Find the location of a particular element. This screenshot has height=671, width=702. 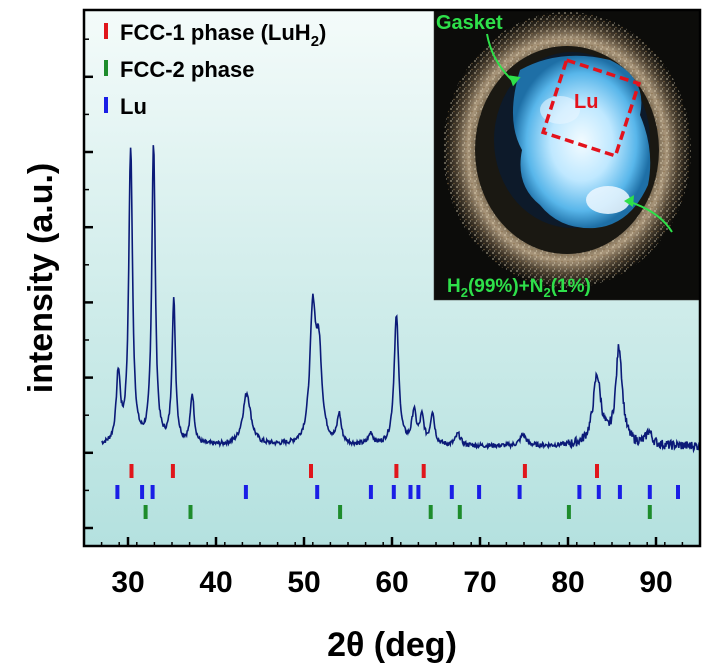

gas-arrow is located at coordinates (651, 217).